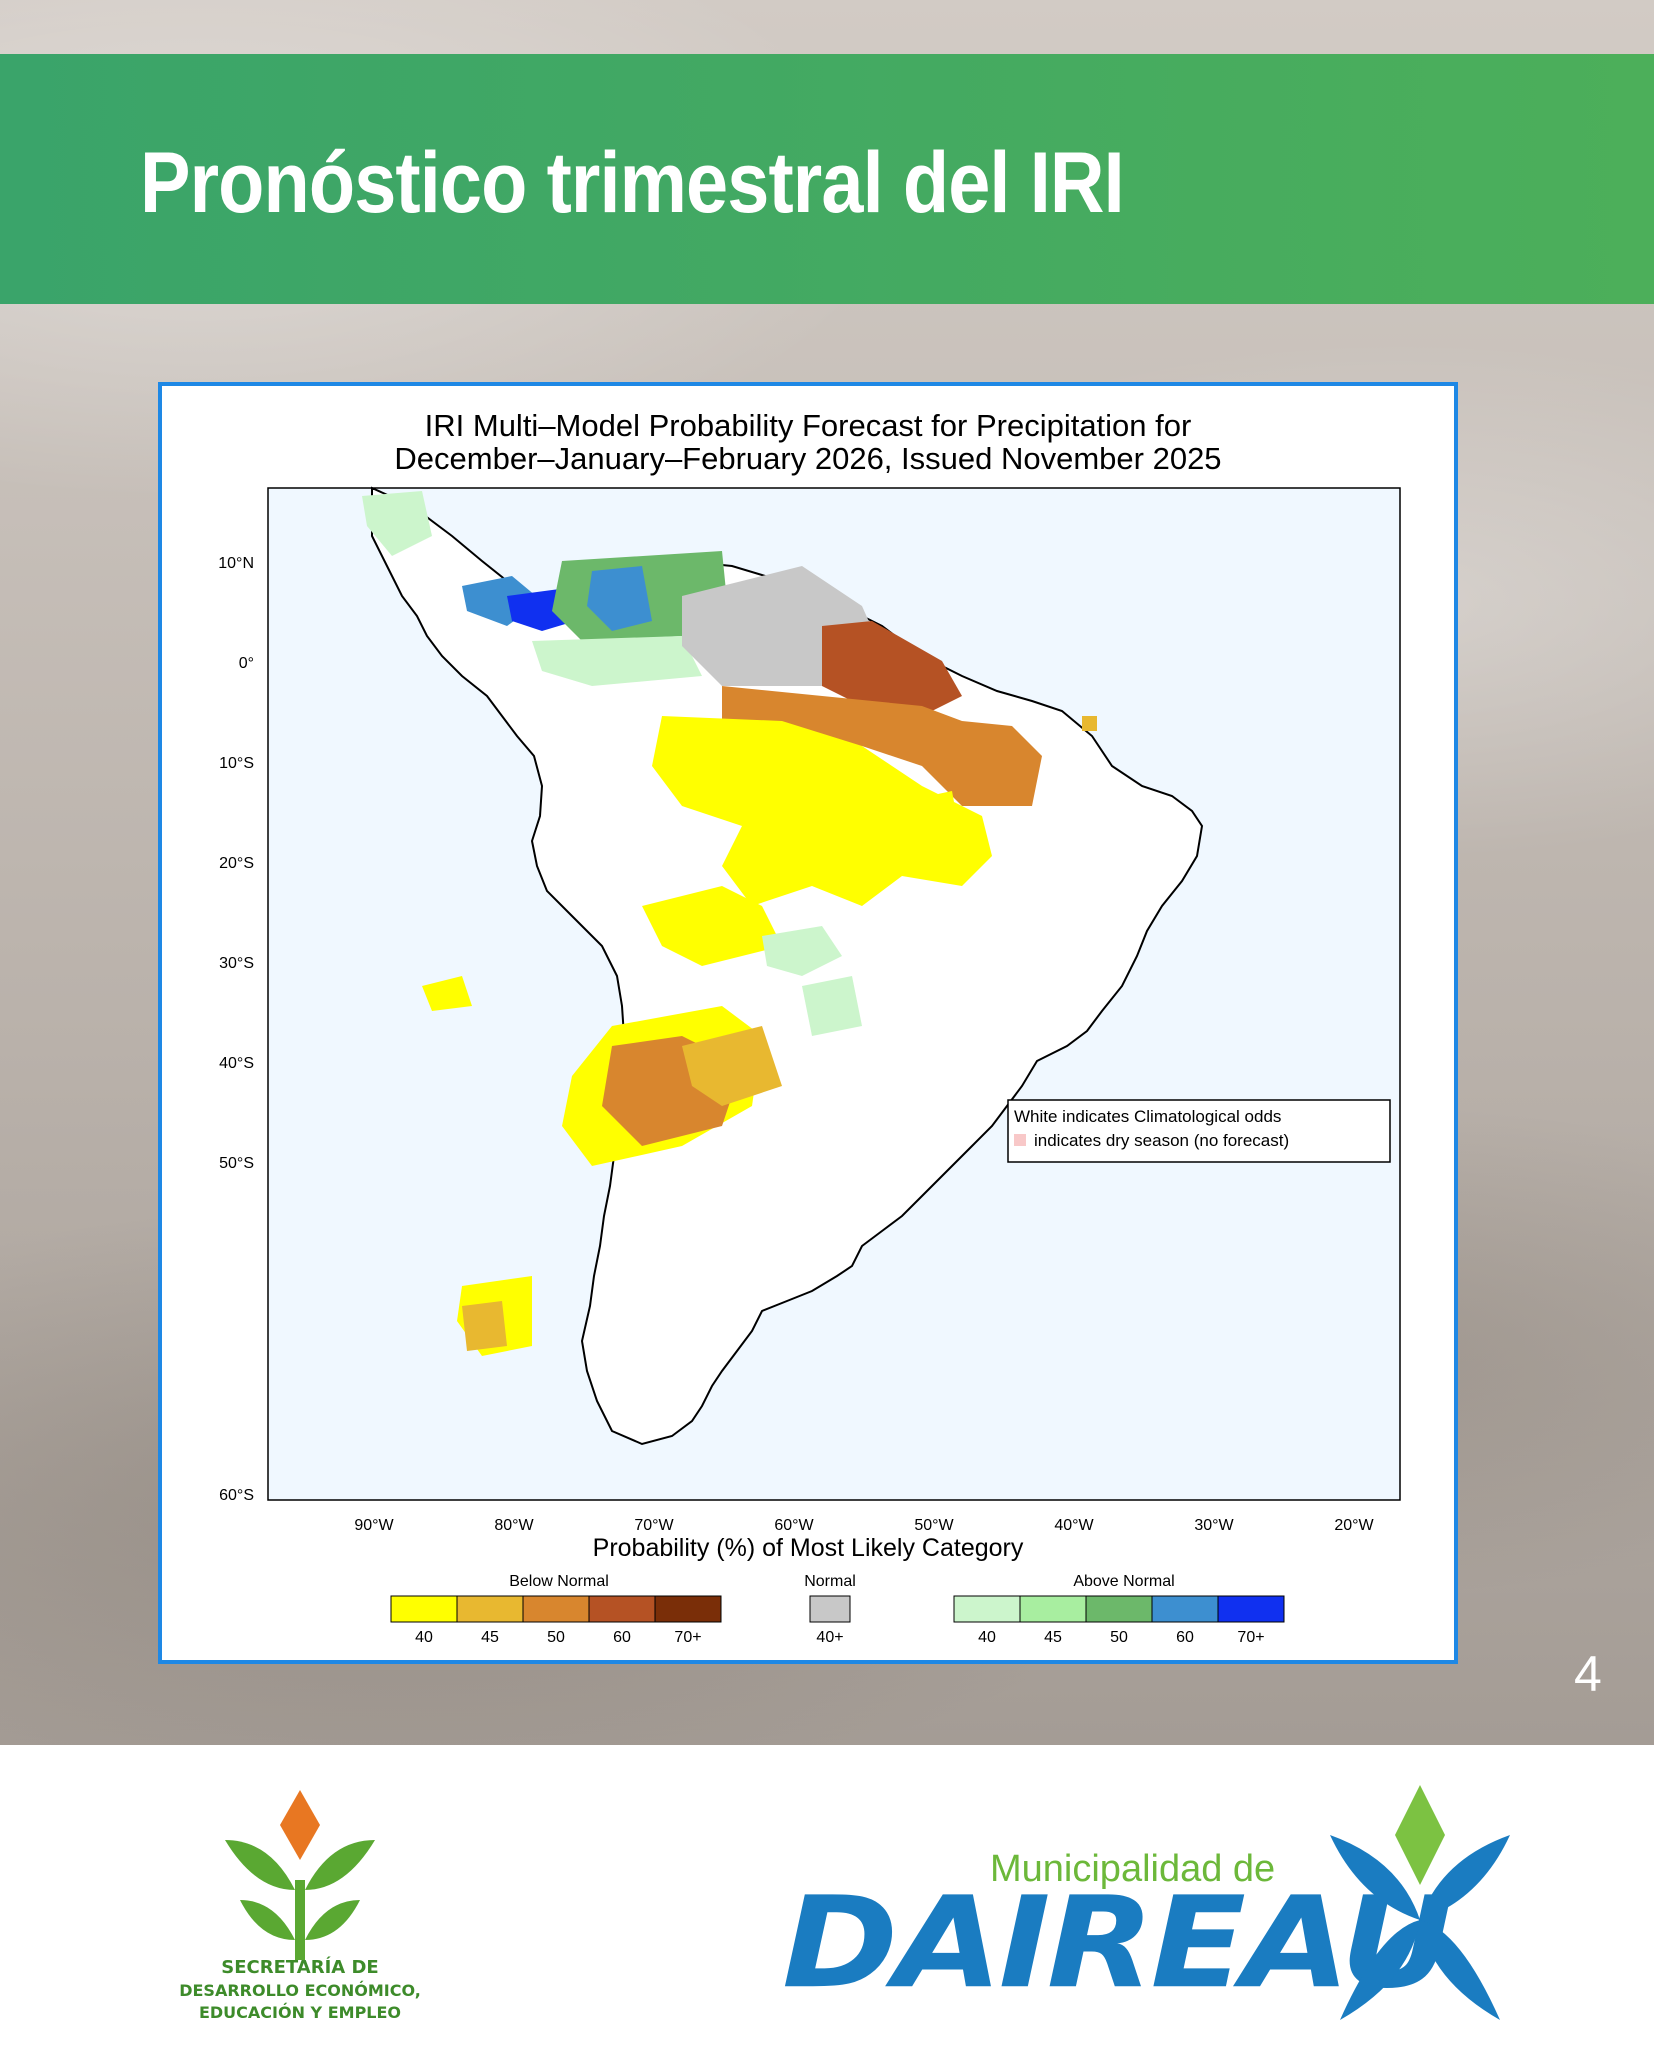 This screenshot has width=1654, height=2067. What do you see at coordinates (484, 1326) in the screenshot?
I see `below-normal-45-patagonia` at bounding box center [484, 1326].